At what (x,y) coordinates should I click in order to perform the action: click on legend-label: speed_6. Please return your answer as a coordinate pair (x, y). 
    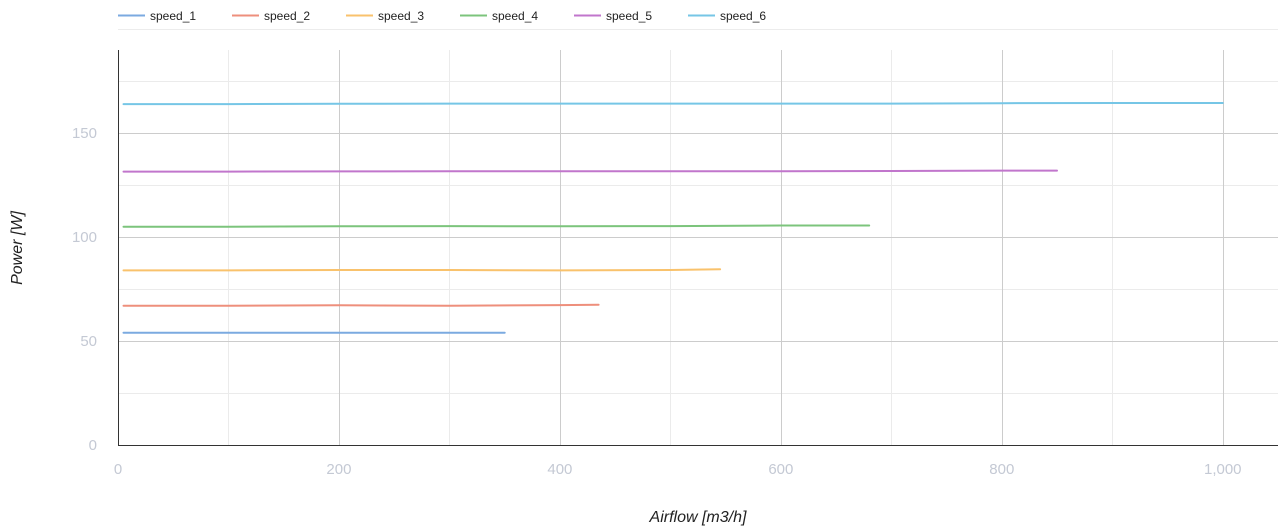
    Looking at the image, I should click on (743, 16).